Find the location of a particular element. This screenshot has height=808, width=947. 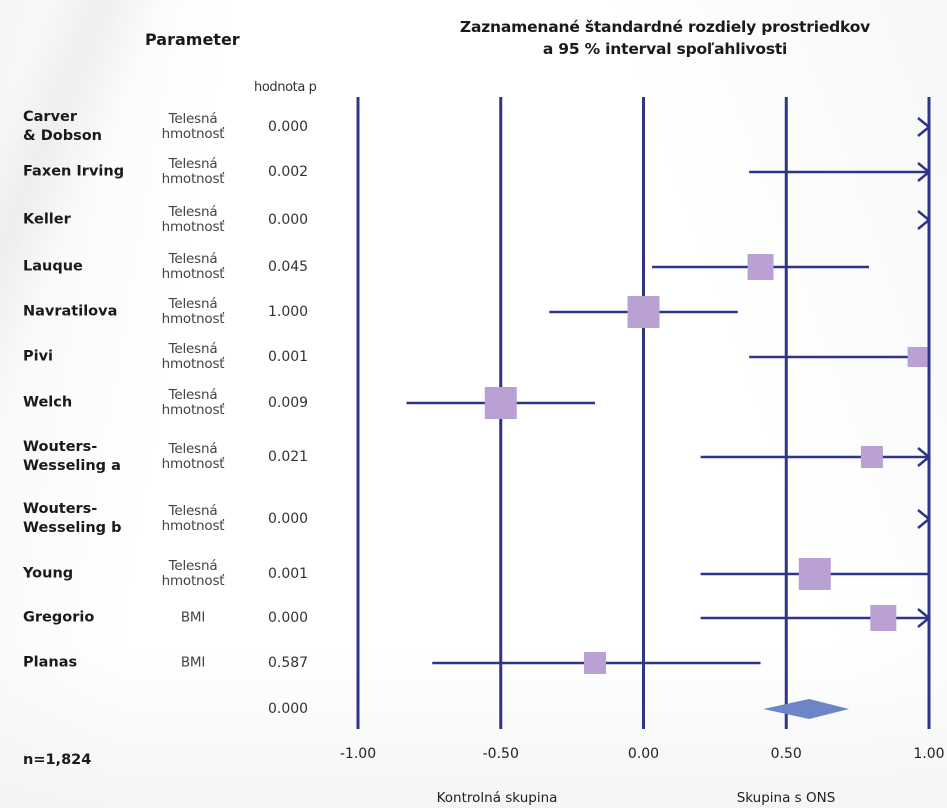

control-group-label: Kontrolná skupina is located at coordinates (497, 798).